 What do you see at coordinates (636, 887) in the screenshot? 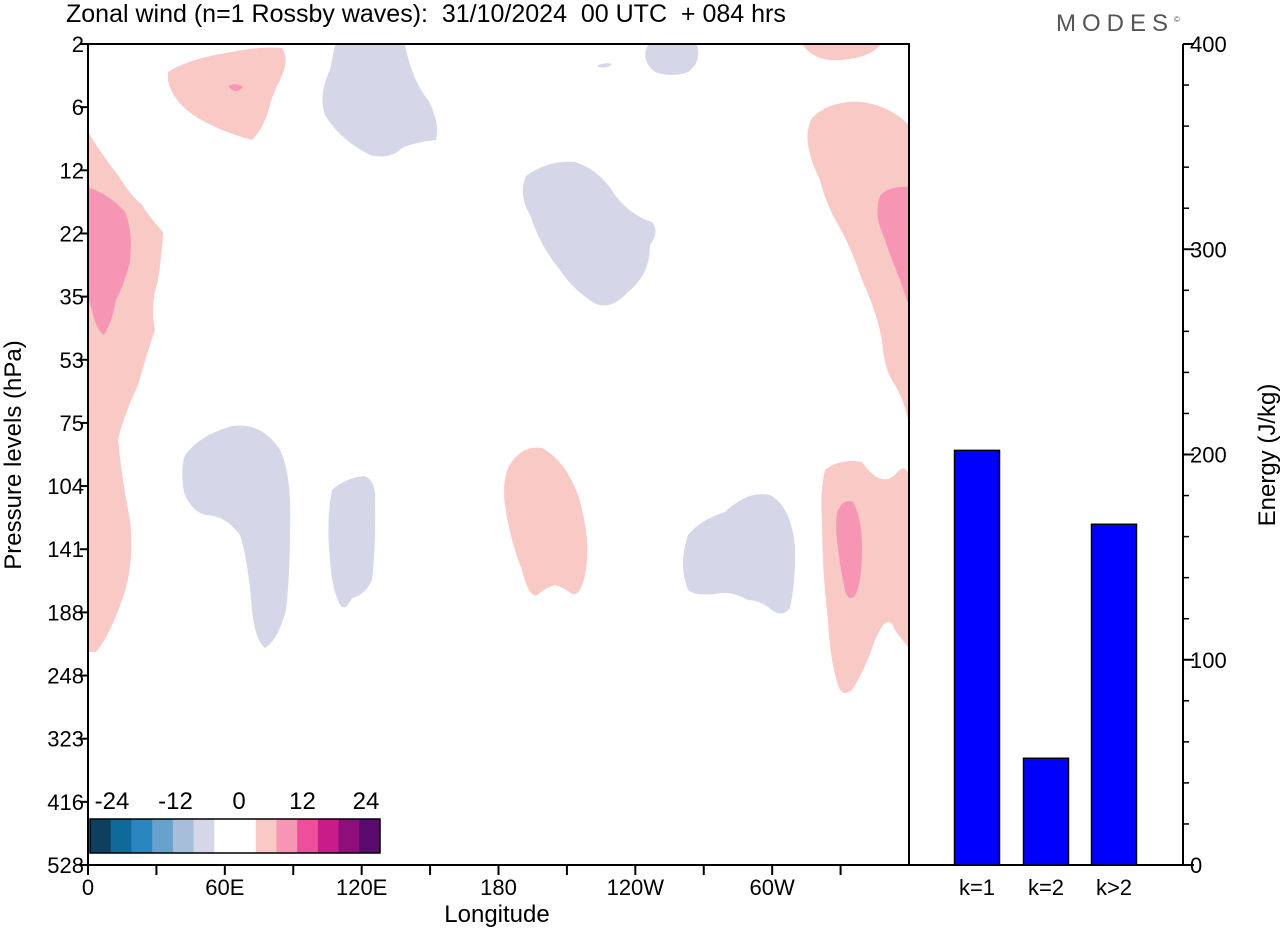
I see `x-tick-label: 120W` at bounding box center [636, 887].